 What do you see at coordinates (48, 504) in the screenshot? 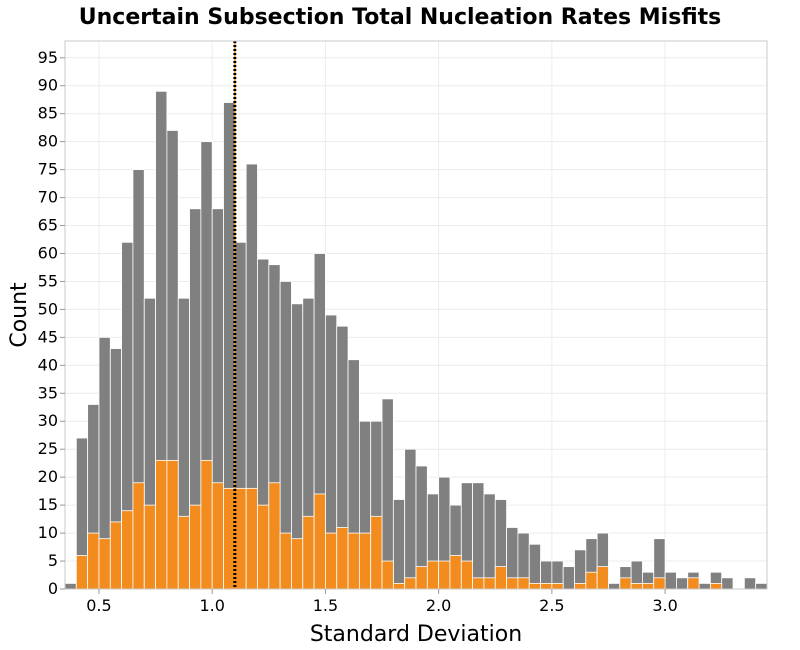
I see `y-tick-label: 15` at bounding box center [48, 504].